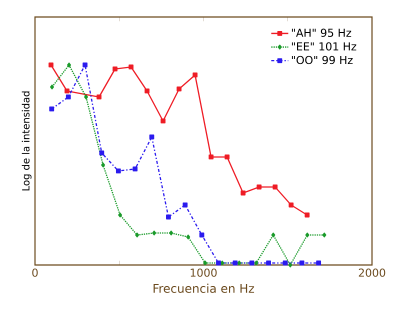 Image resolution: width=399 pixels, height=323 pixels. What do you see at coordinates (204, 288) in the screenshot?
I see `x-axis-title: Frecuencia en Hz` at bounding box center [204, 288].